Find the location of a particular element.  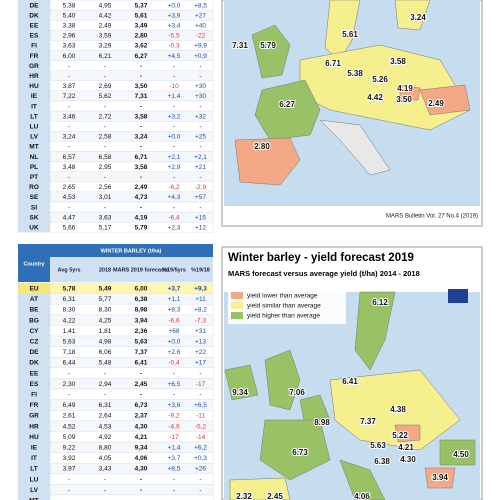

table-cell: +11 is located at coordinates (200, 299).